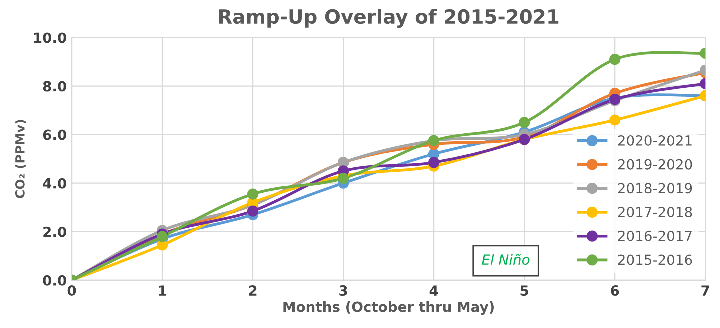  What do you see at coordinates (162, 291) in the screenshot?
I see `x-tick-label: 1` at bounding box center [162, 291].